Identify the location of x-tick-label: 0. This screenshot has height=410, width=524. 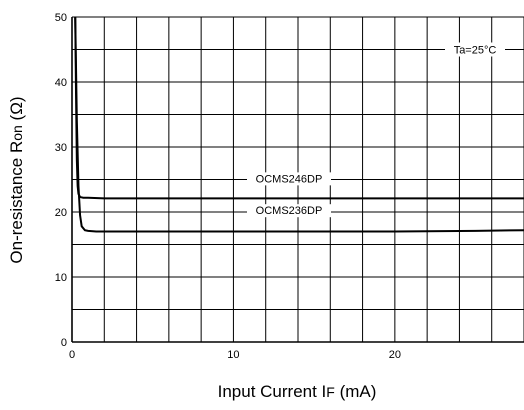
(72, 355).